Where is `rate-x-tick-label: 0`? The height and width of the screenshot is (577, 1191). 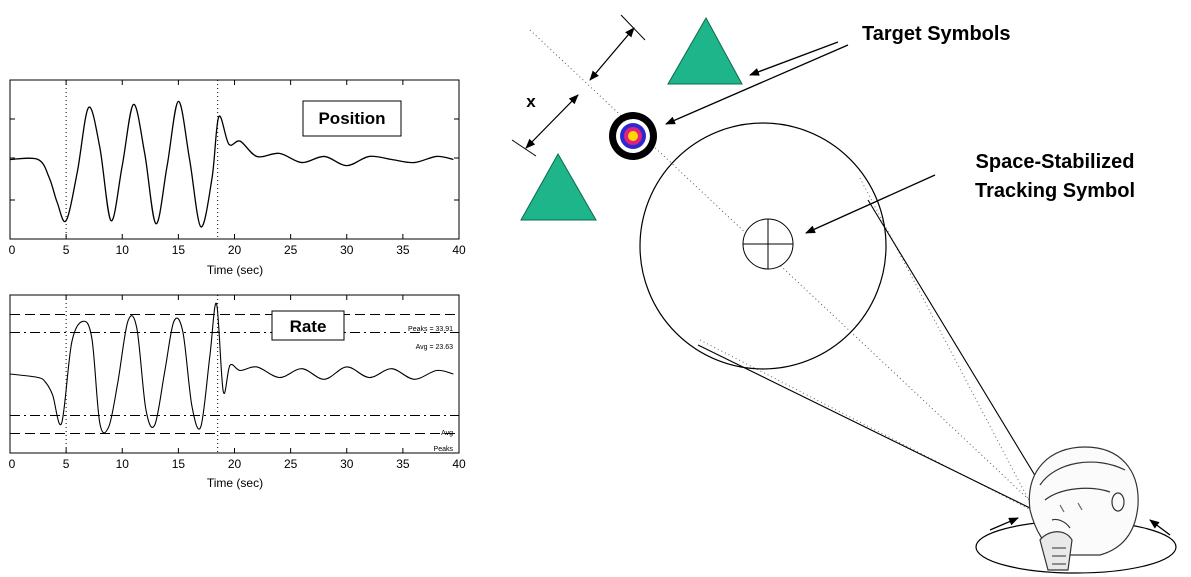
rate-x-tick-label: 0 is located at coordinates (12, 464).